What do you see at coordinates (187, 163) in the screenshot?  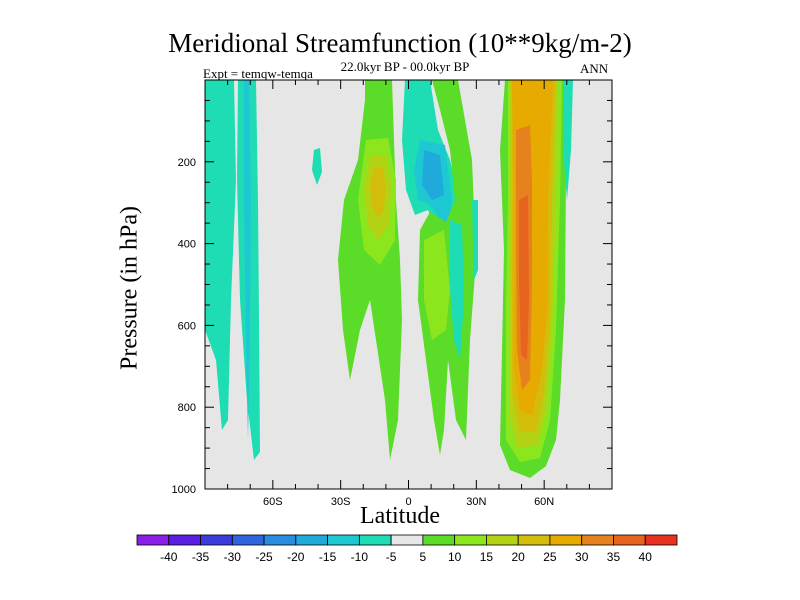 I see `y-tick-label: 200` at bounding box center [187, 163].